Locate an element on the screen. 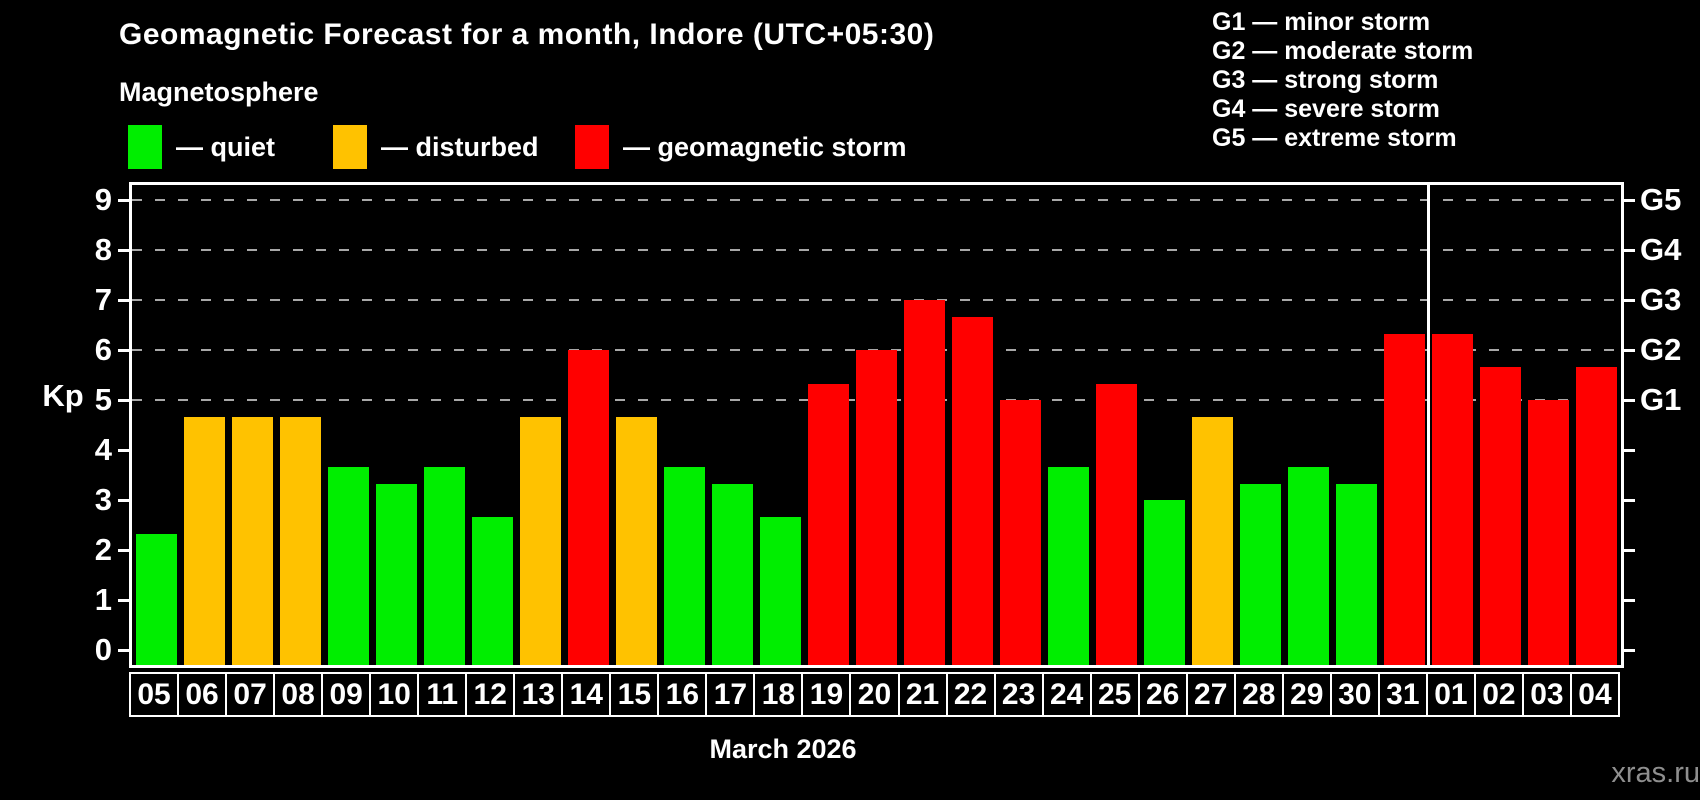  g-legend-line-G1: G1 — minor storm is located at coordinates (1321, 22).